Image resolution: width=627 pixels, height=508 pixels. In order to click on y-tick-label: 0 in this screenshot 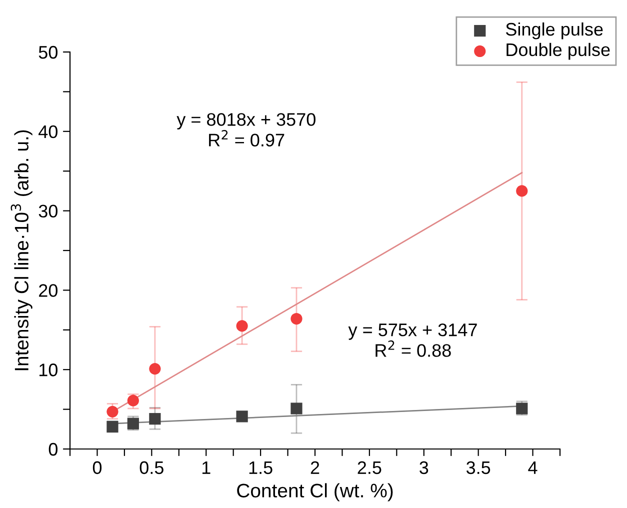, I will do `click(53, 449)`.